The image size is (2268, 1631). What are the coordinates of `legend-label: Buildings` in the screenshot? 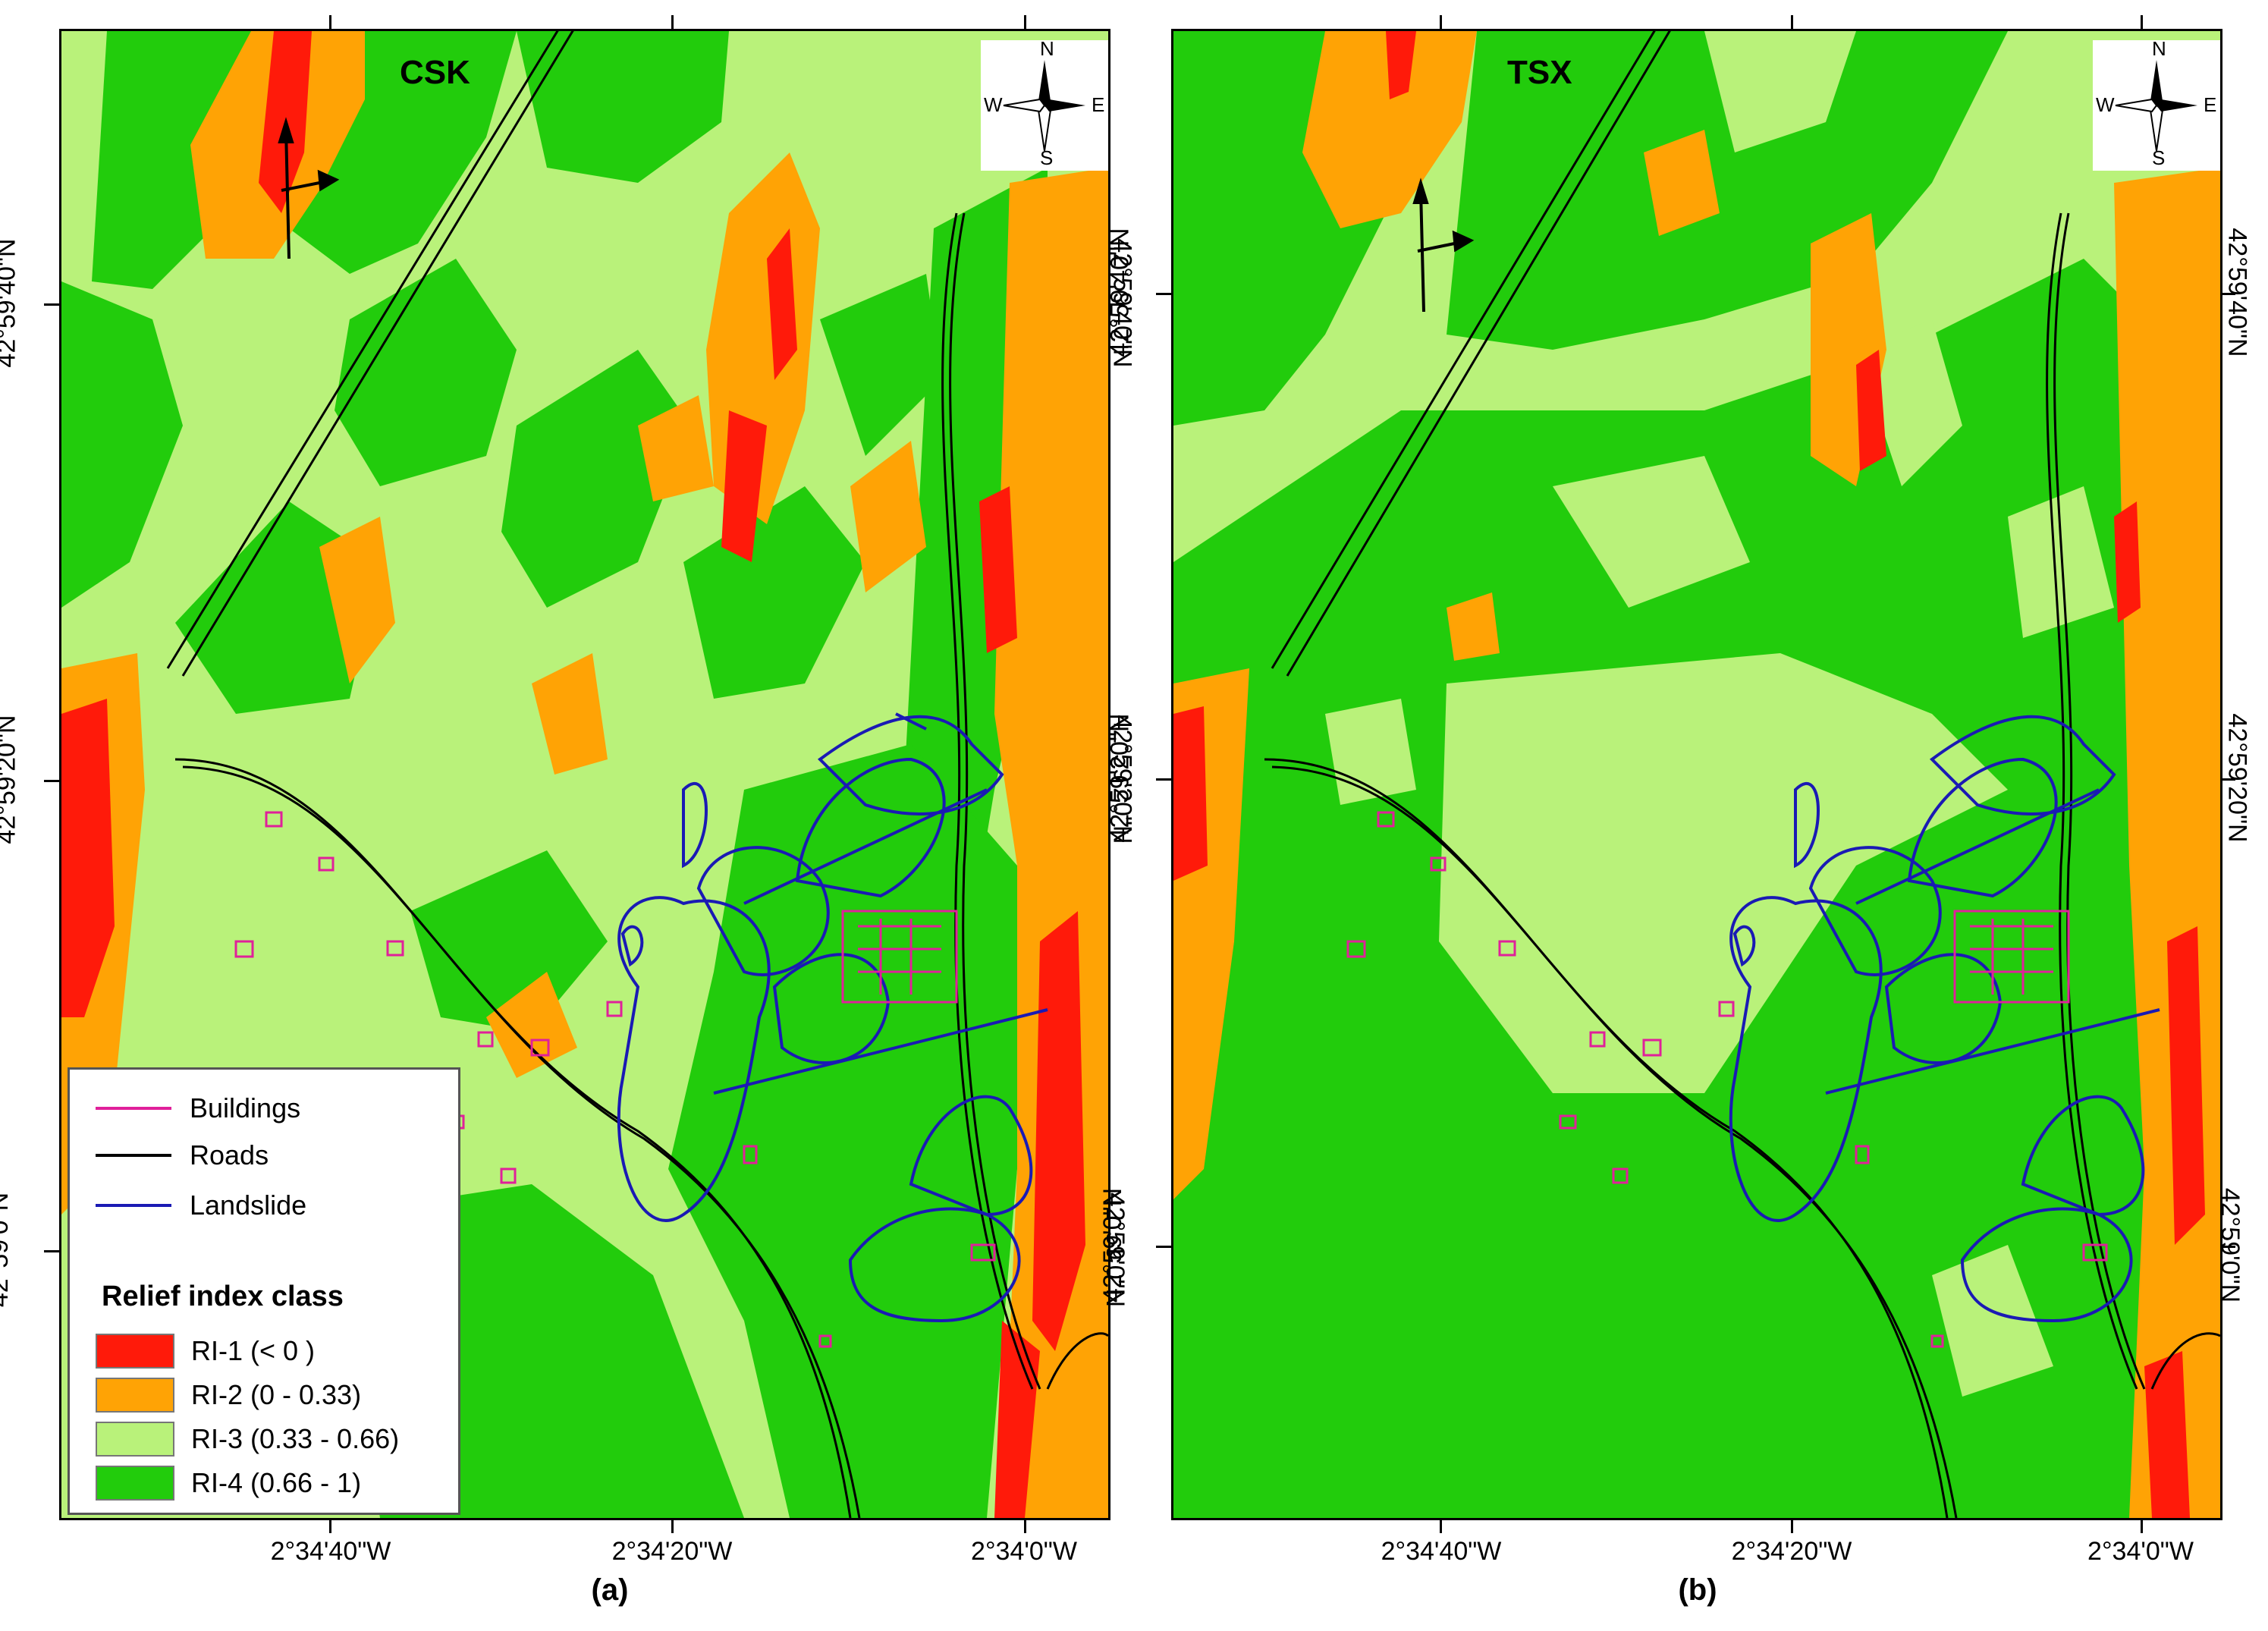 It's located at (245, 1107).